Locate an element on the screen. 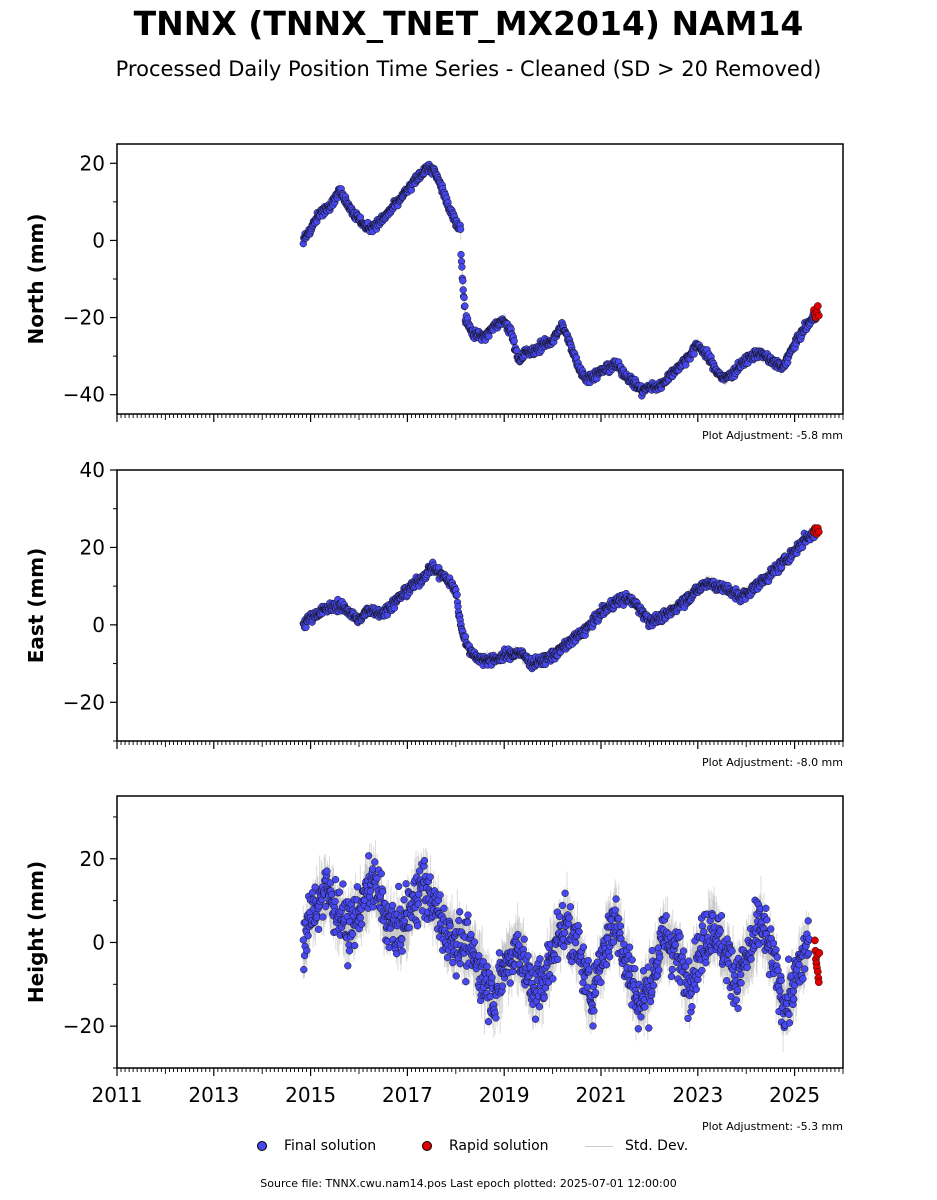 The height and width of the screenshot is (1200, 937). y-tick-label: 40 is located at coordinates (92, 470).